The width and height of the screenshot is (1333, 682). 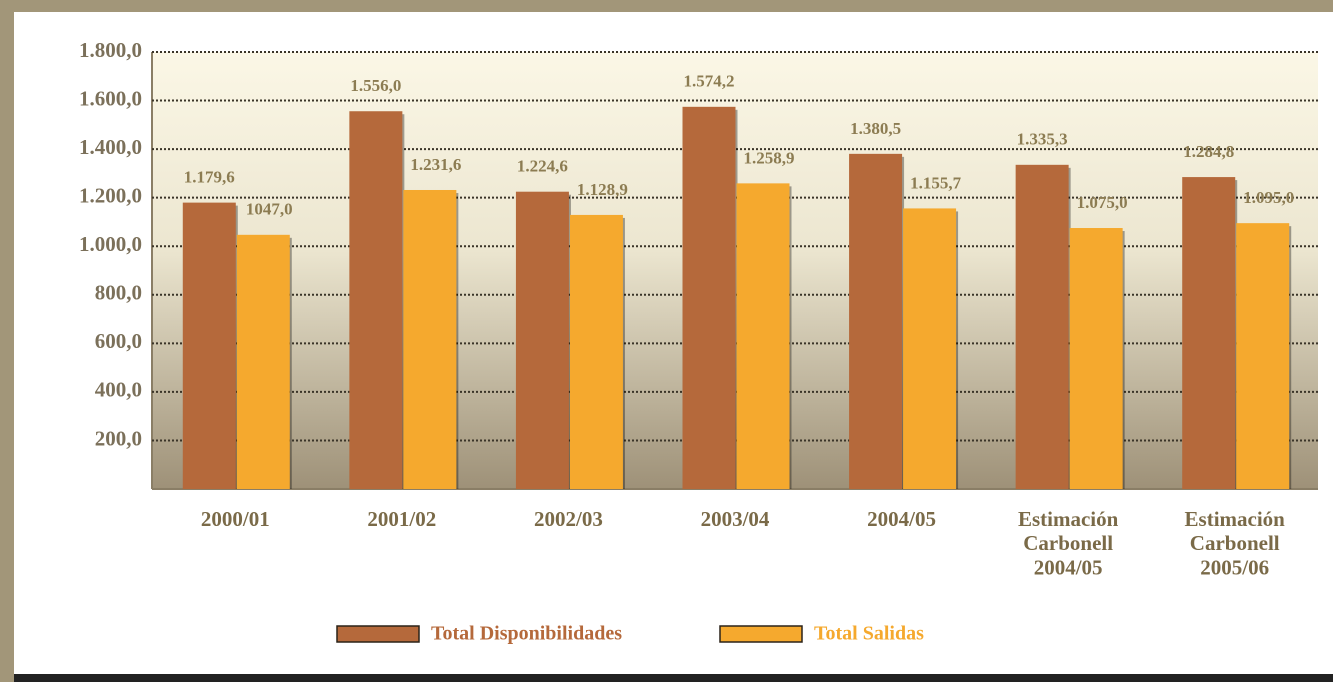 I want to click on x-tick-label: Estimación Carbonell 2005/06, so click(x=1235, y=543).